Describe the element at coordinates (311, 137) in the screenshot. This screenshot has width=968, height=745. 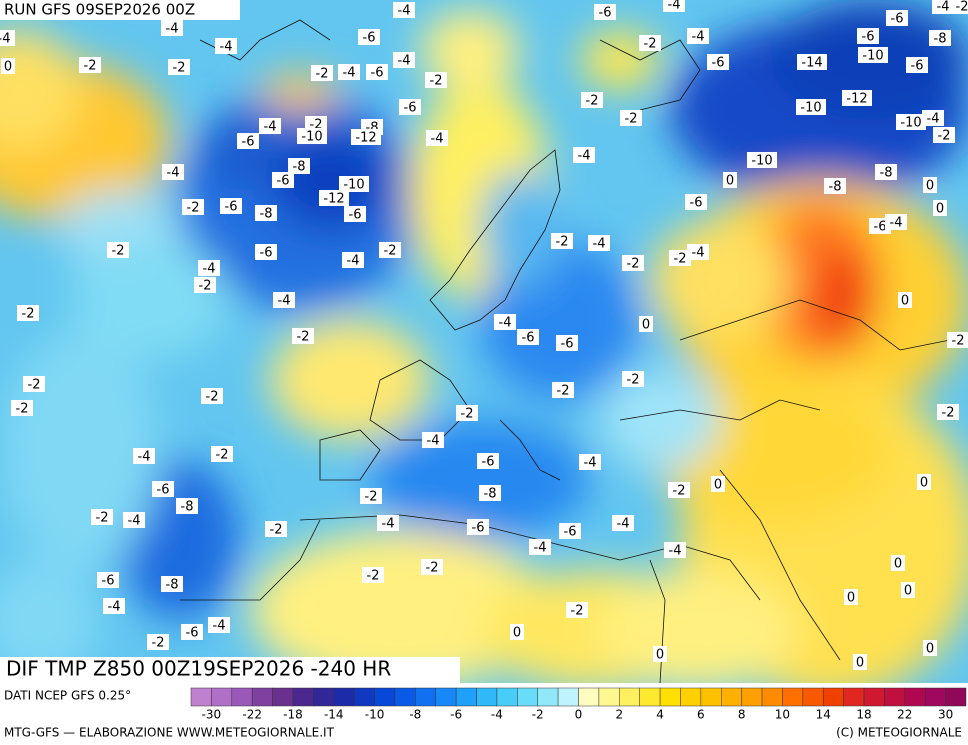
I see `contour-label: -10` at that location.